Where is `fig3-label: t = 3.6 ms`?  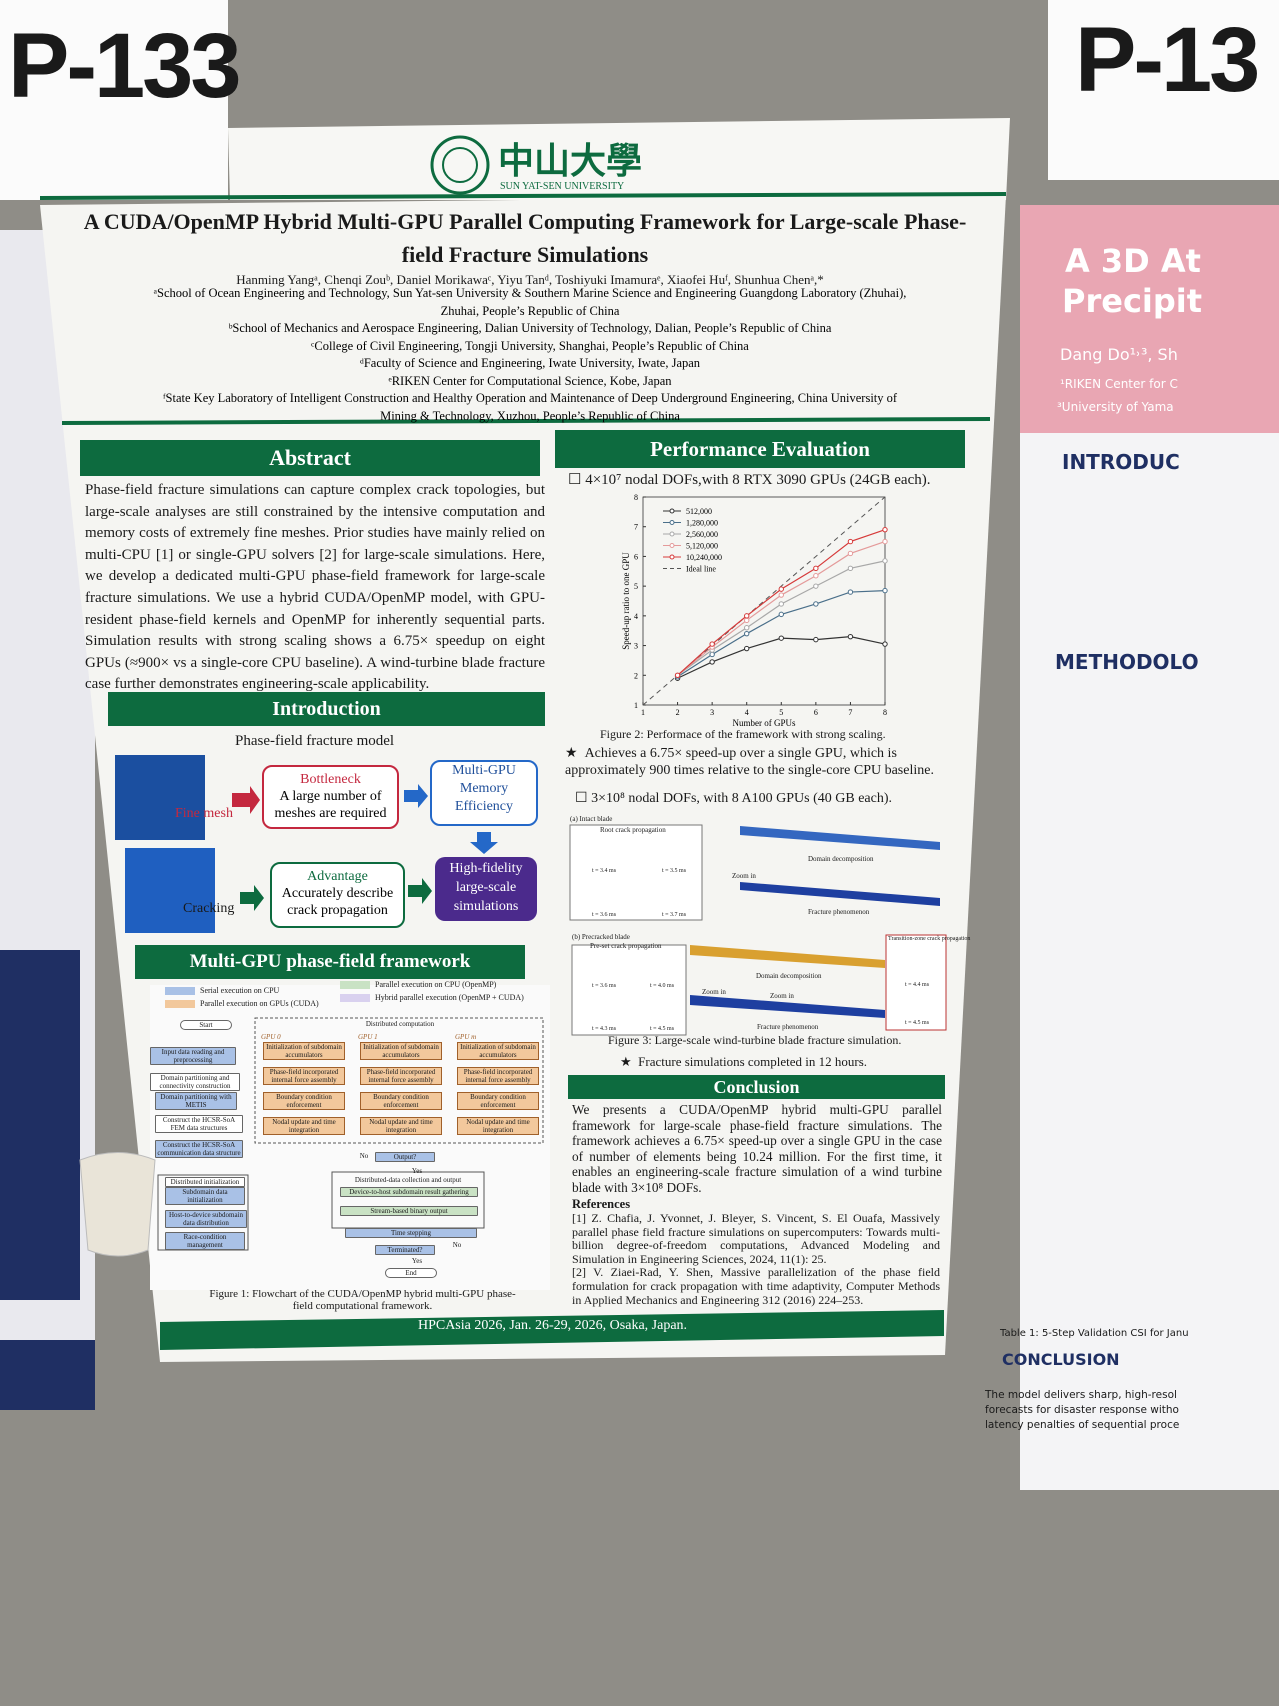
fig3-label: t = 3.6 ms is located at coordinates (604, 915).